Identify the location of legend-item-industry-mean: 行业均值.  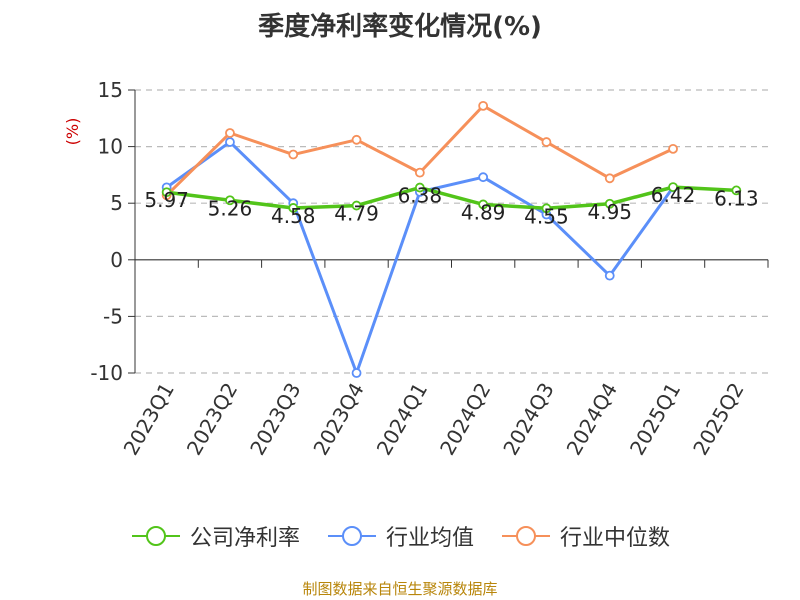
(400, 536).